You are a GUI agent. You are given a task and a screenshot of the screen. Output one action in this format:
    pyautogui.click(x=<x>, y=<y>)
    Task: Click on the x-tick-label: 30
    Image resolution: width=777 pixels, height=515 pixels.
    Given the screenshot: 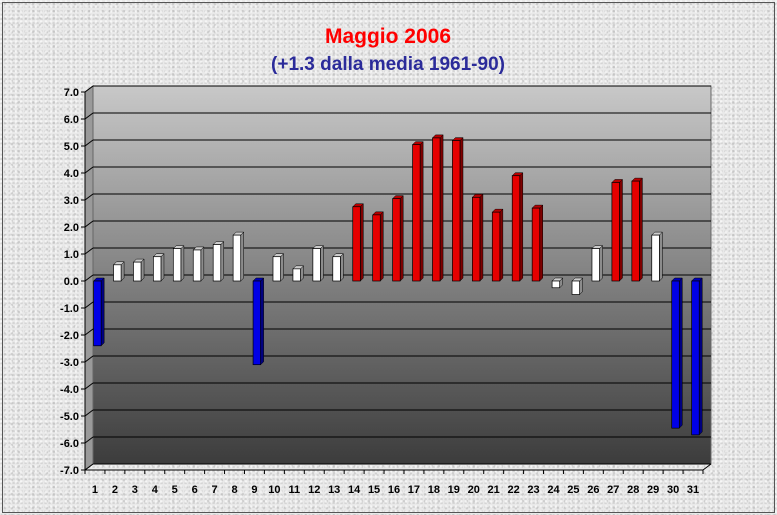 What is the action you would take?
    pyautogui.click(x=673, y=490)
    